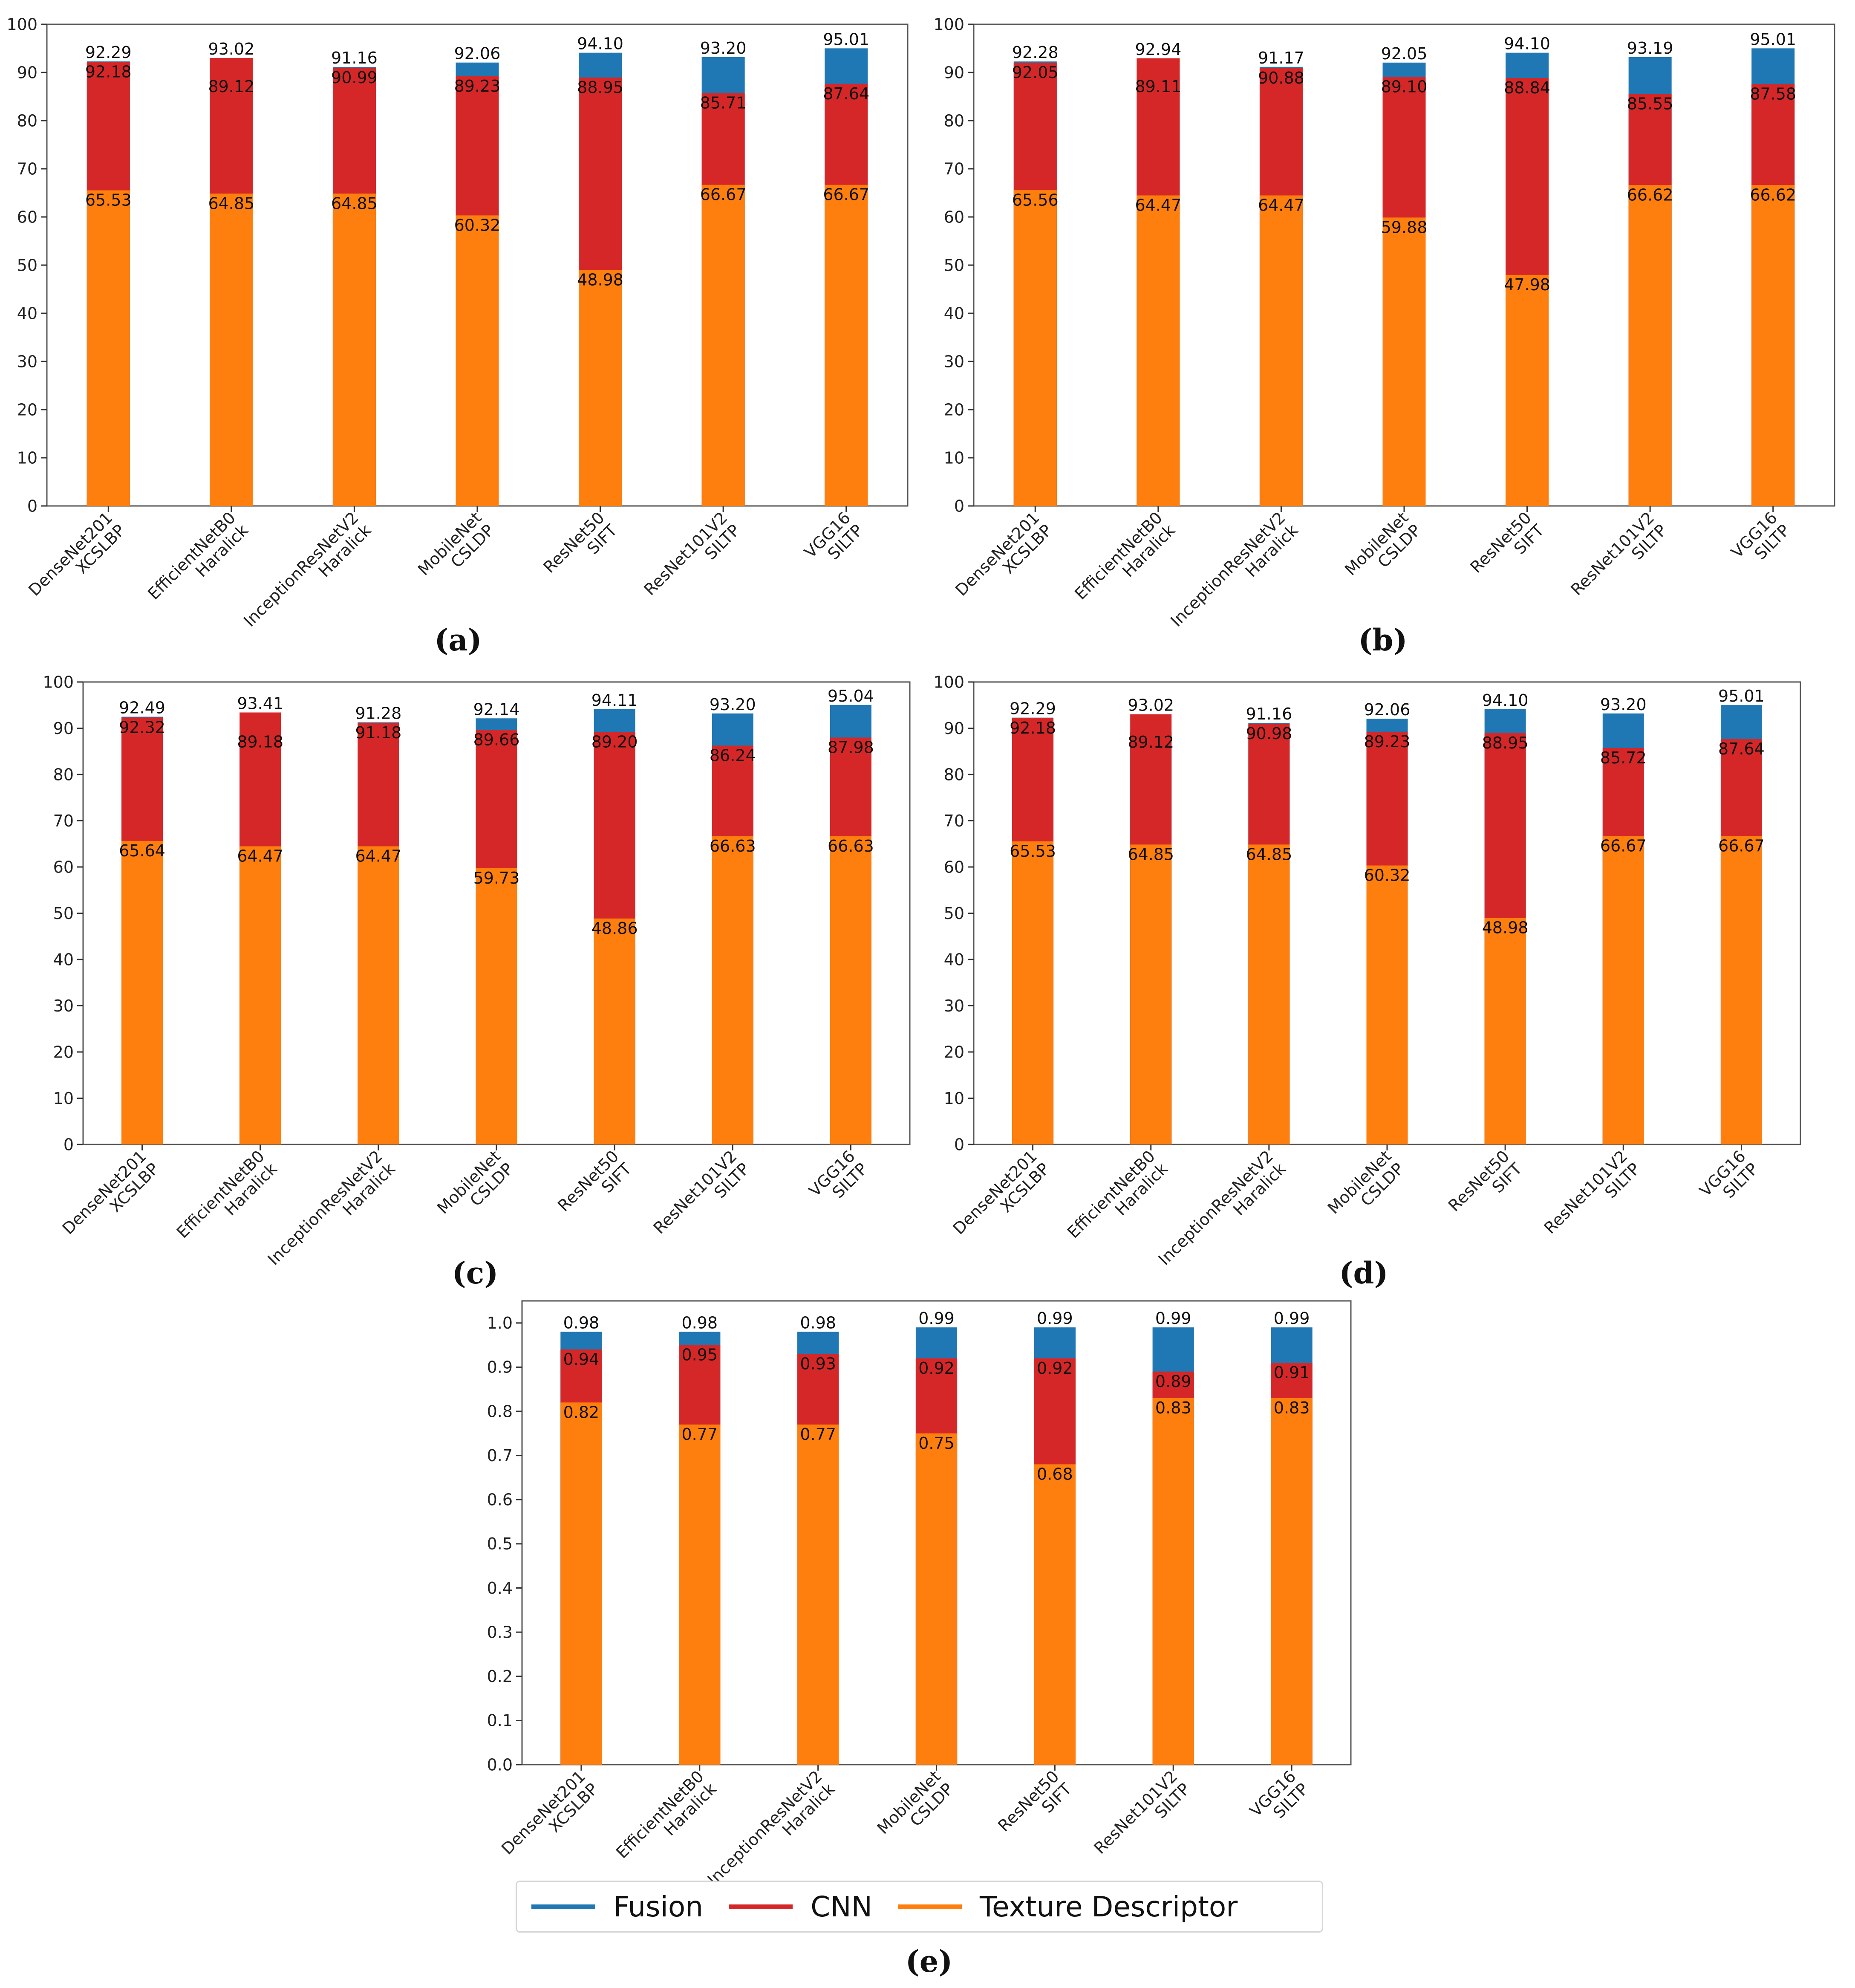 The image size is (1855, 1988). Describe the element at coordinates (948, 24) in the screenshot. I see `chart-b-ytick-label: 100` at that location.